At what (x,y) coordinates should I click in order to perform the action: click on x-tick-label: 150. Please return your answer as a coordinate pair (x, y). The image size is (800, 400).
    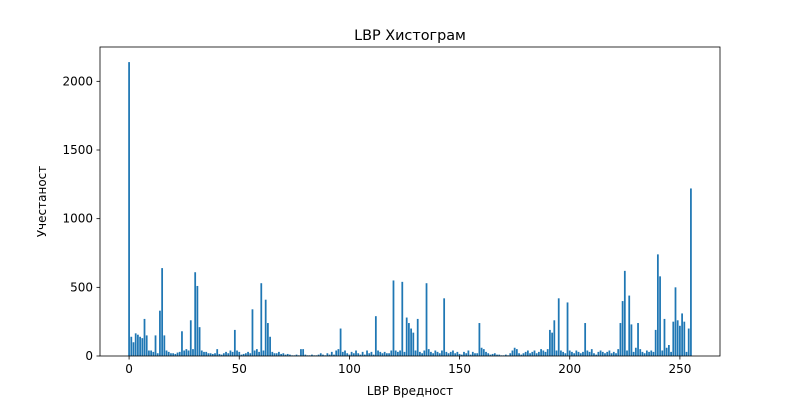
    Looking at the image, I should click on (459, 369).